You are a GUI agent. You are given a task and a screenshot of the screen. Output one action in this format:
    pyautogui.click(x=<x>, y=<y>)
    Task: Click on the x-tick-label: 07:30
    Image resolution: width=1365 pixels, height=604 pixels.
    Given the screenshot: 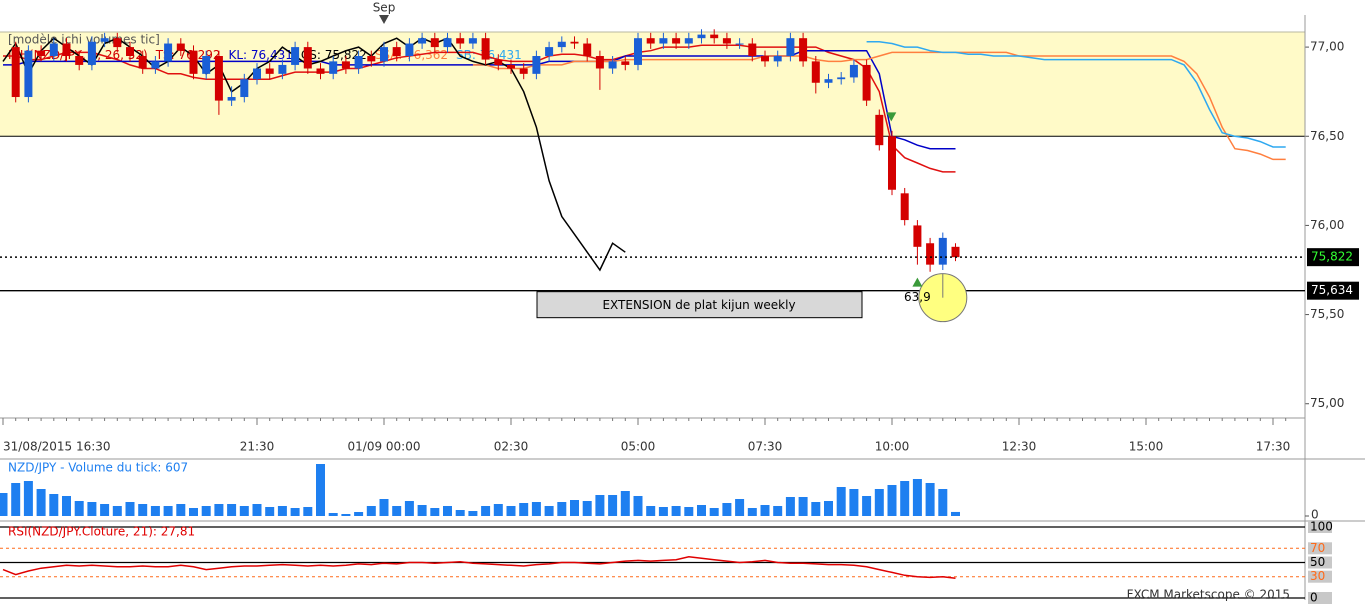 What is the action you would take?
    pyautogui.click(x=765, y=447)
    